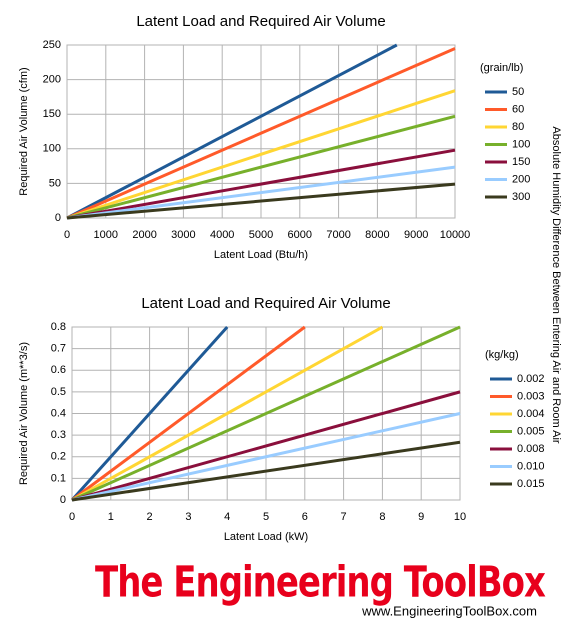 This screenshot has height=643, width=580. Describe the element at coordinates (421, 517) in the screenshot. I see `x-tick-label: 9` at that location.